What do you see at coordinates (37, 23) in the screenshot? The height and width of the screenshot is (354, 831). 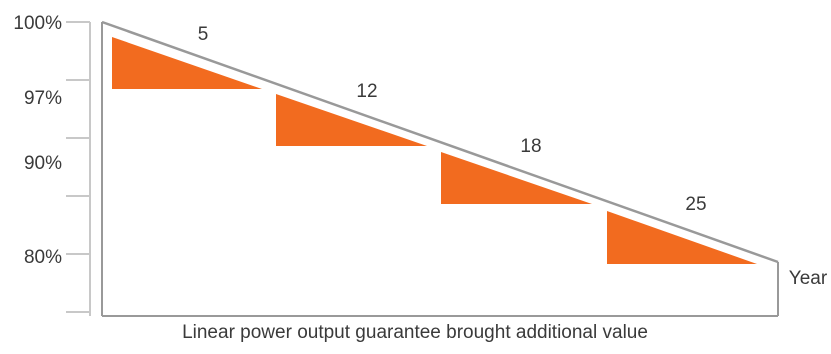 I see `y-tick-label: 100%` at bounding box center [37, 23].